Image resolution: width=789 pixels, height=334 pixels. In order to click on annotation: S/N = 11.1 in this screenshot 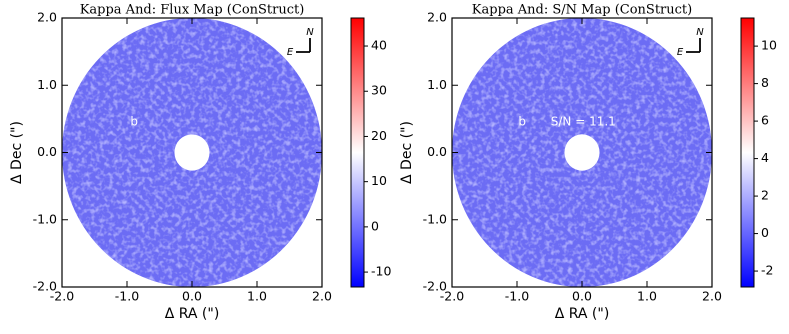, I will do `click(583, 122)`.